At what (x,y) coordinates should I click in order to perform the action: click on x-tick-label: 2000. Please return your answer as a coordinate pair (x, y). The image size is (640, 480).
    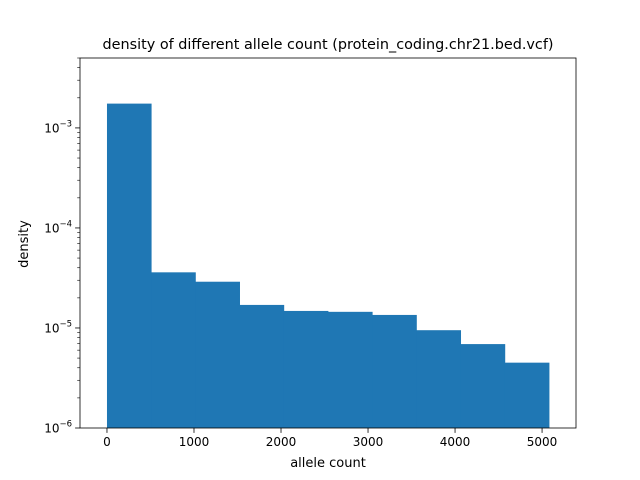
    Looking at the image, I should click on (281, 442).